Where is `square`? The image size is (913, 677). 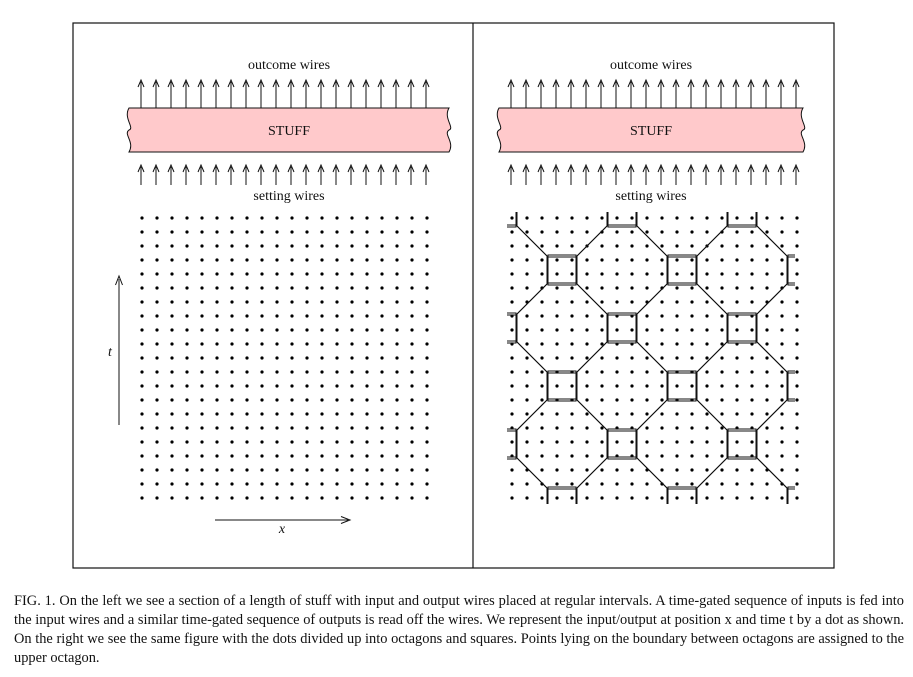 square is located at coordinates (742, 220).